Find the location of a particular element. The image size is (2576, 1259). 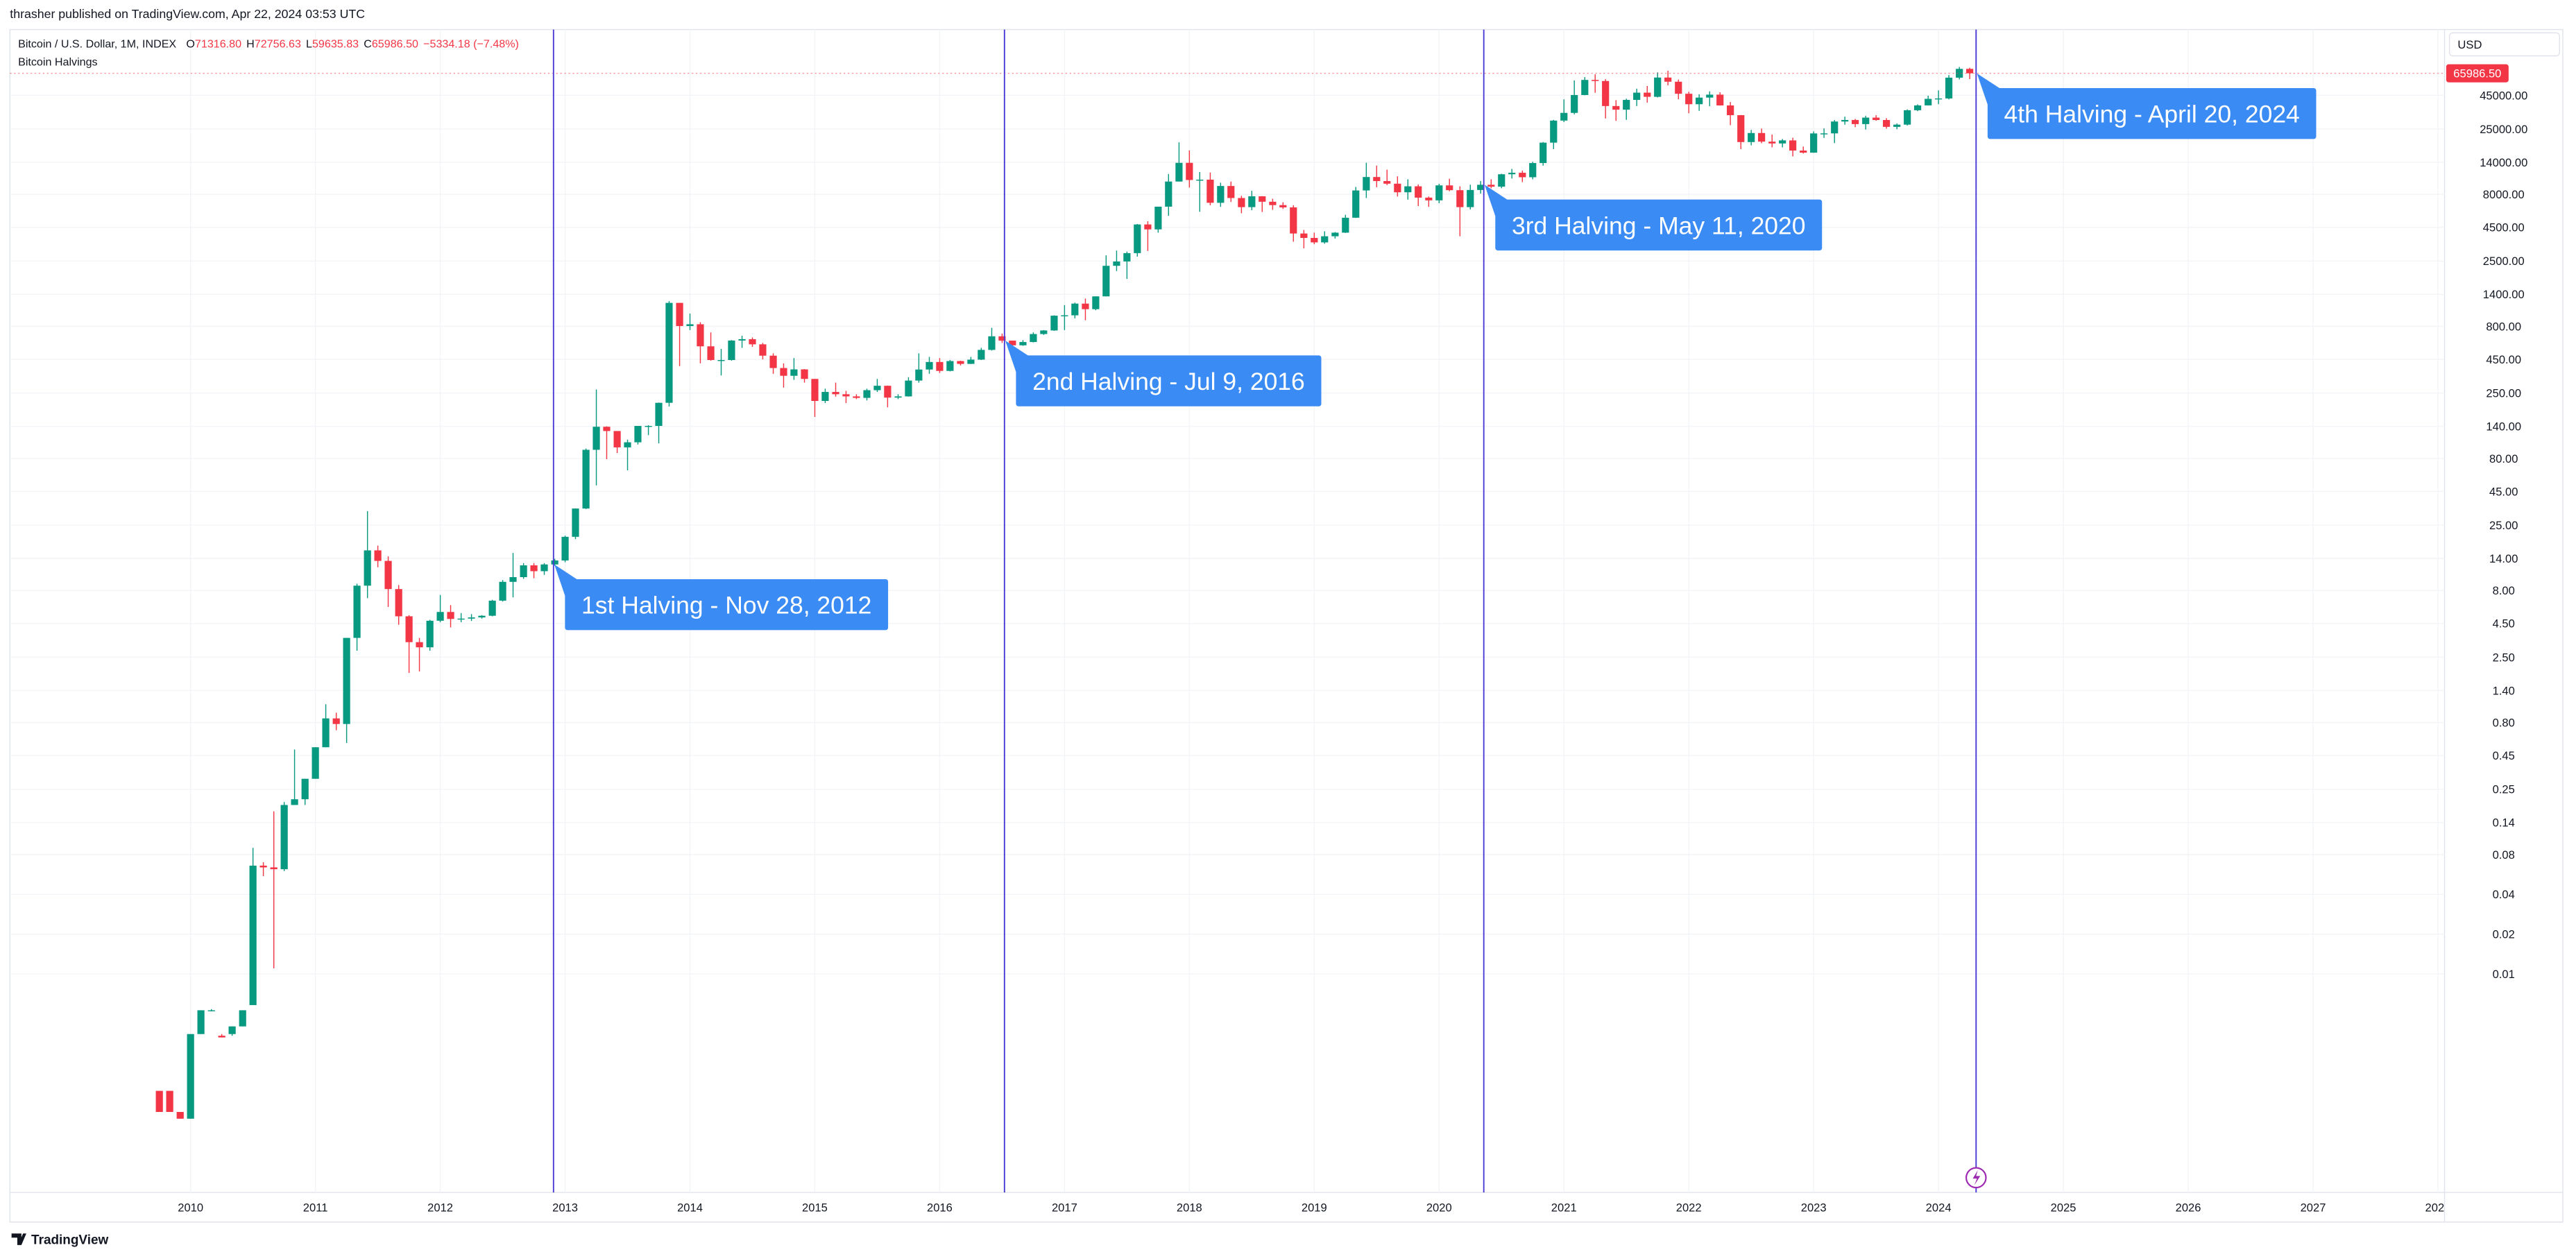

ohlc-value: 71316.80 is located at coordinates (218, 45).